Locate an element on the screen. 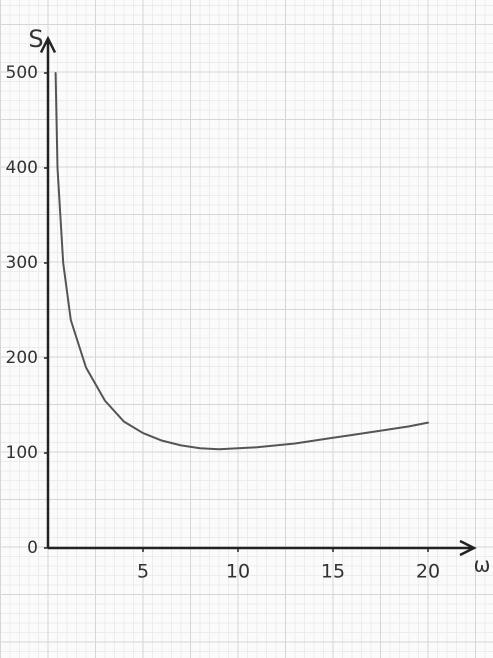 This screenshot has width=493, height=658. y-axis is located at coordinates (48, 291).